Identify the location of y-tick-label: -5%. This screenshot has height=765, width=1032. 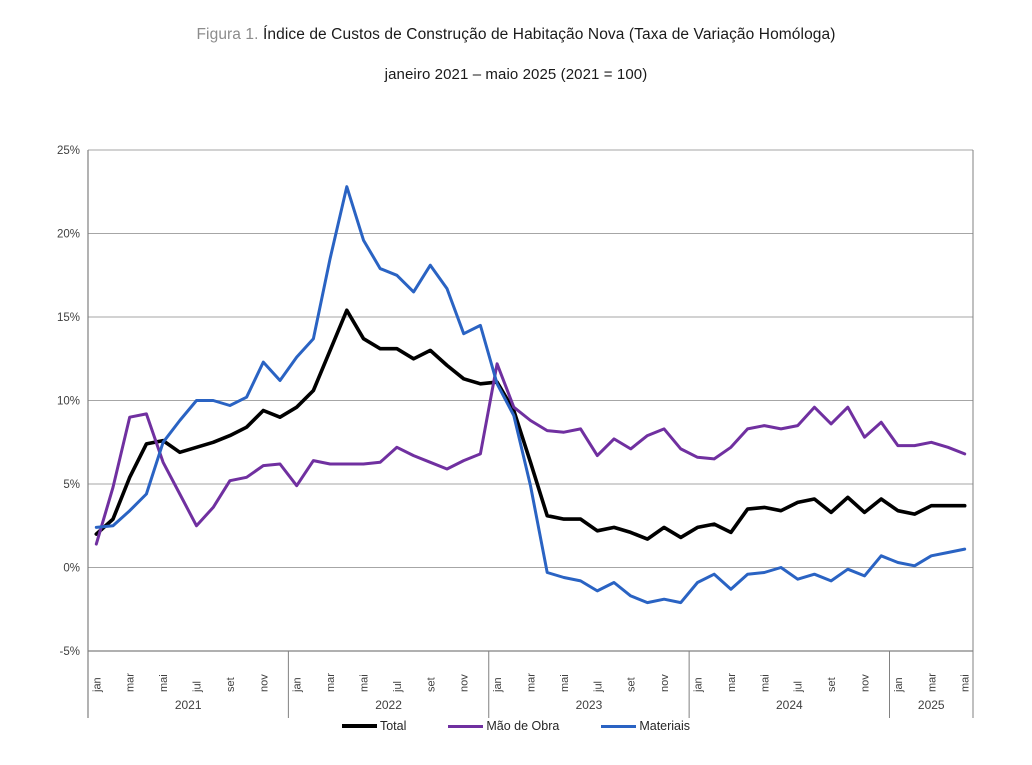
(70, 652).